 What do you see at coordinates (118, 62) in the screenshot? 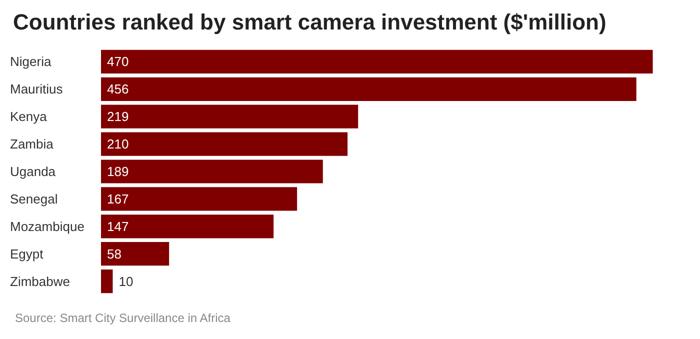
I see `data-label: 470` at bounding box center [118, 62].